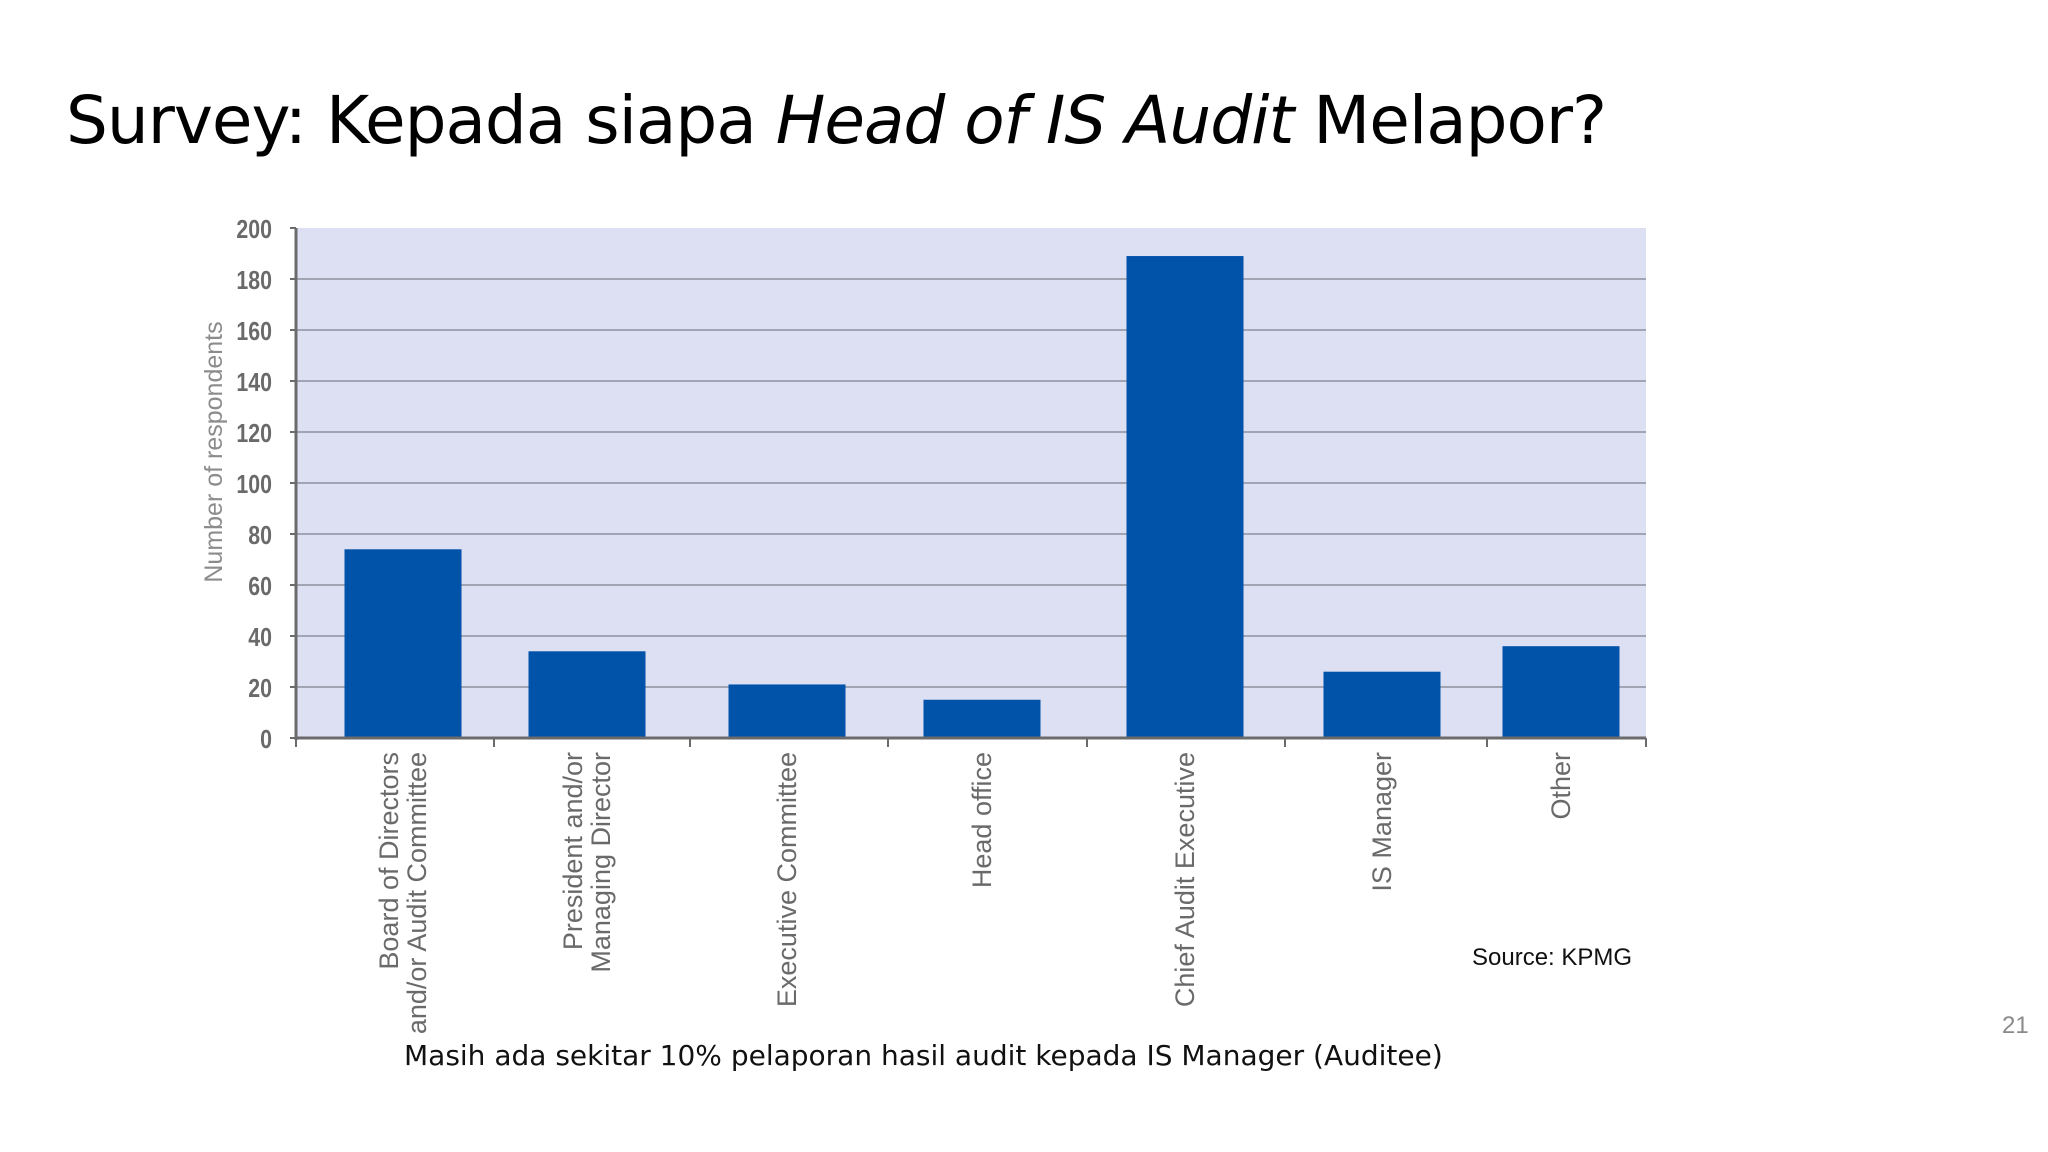  What do you see at coordinates (254, 332) in the screenshot?
I see `y-tick-label: 160` at bounding box center [254, 332].